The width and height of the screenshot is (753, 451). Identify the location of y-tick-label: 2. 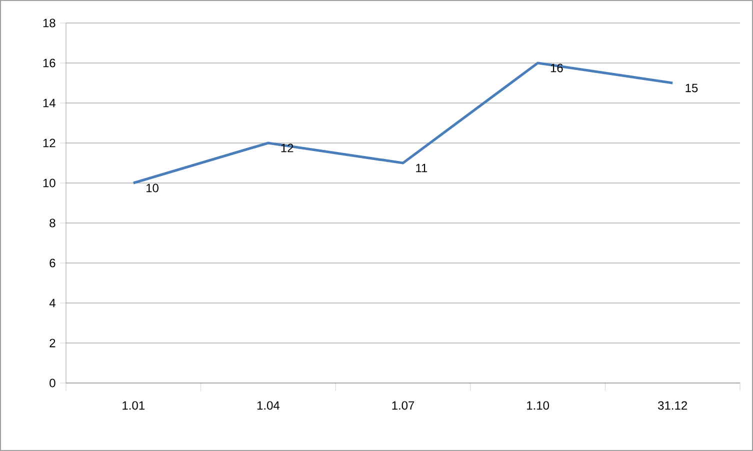
(53, 343).